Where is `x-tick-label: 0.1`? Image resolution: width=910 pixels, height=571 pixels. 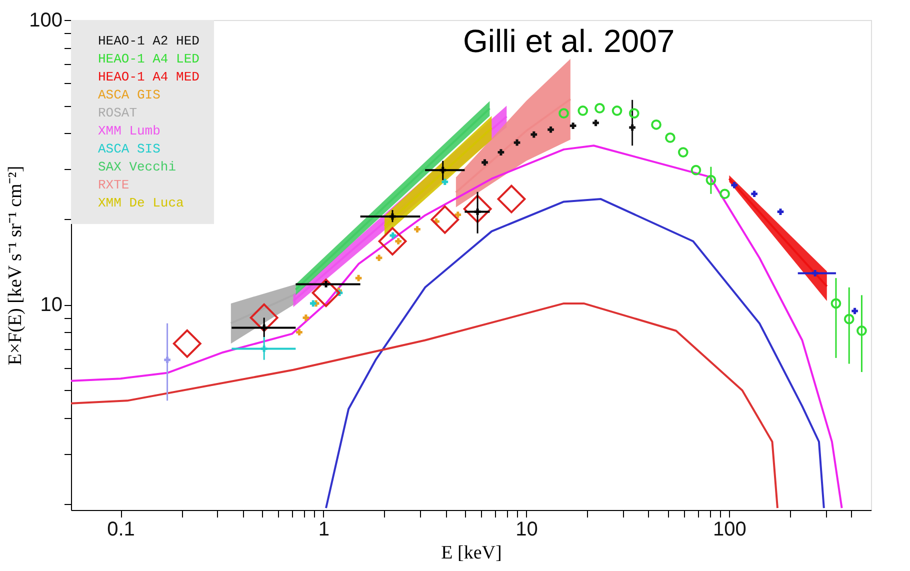 x-tick-label: 0.1 is located at coordinates (121, 529).